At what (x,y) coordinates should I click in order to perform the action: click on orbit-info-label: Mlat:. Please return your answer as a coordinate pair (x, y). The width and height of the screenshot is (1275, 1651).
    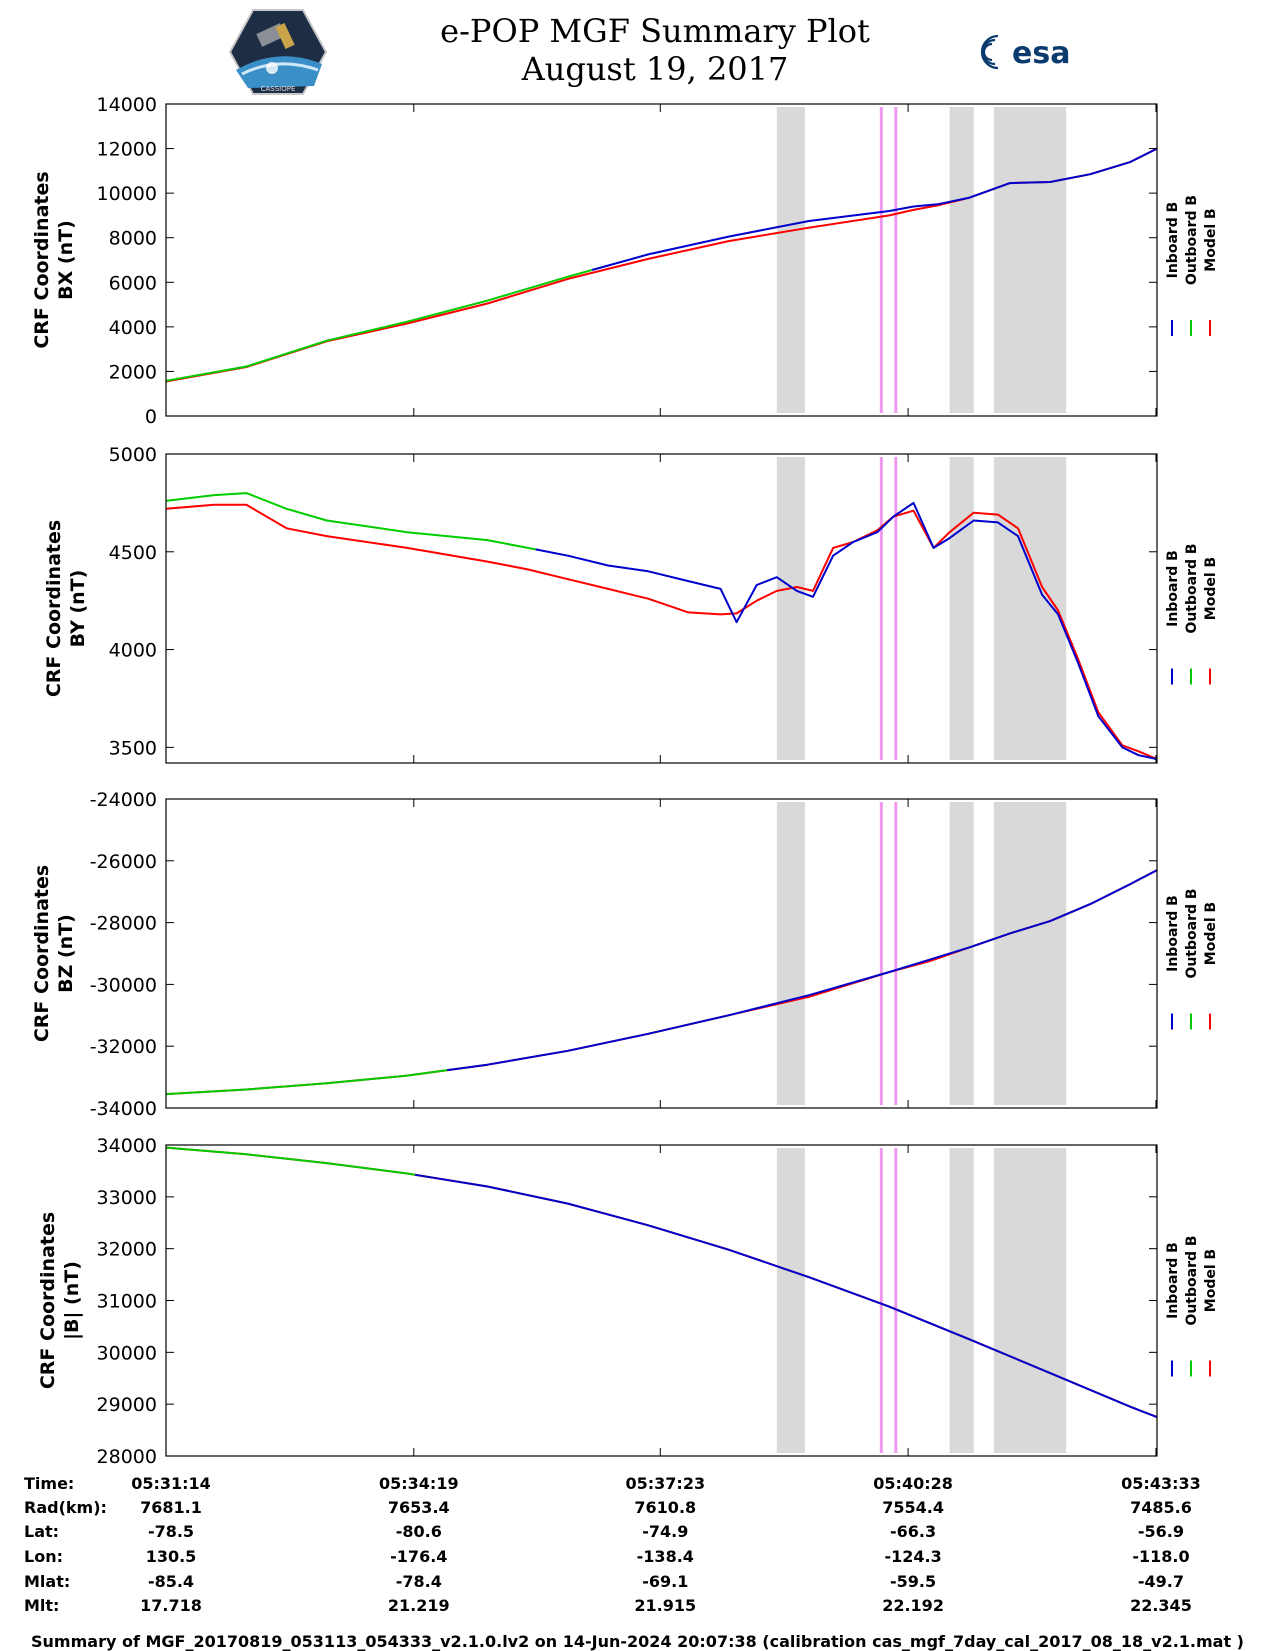
    Looking at the image, I should click on (47, 1581).